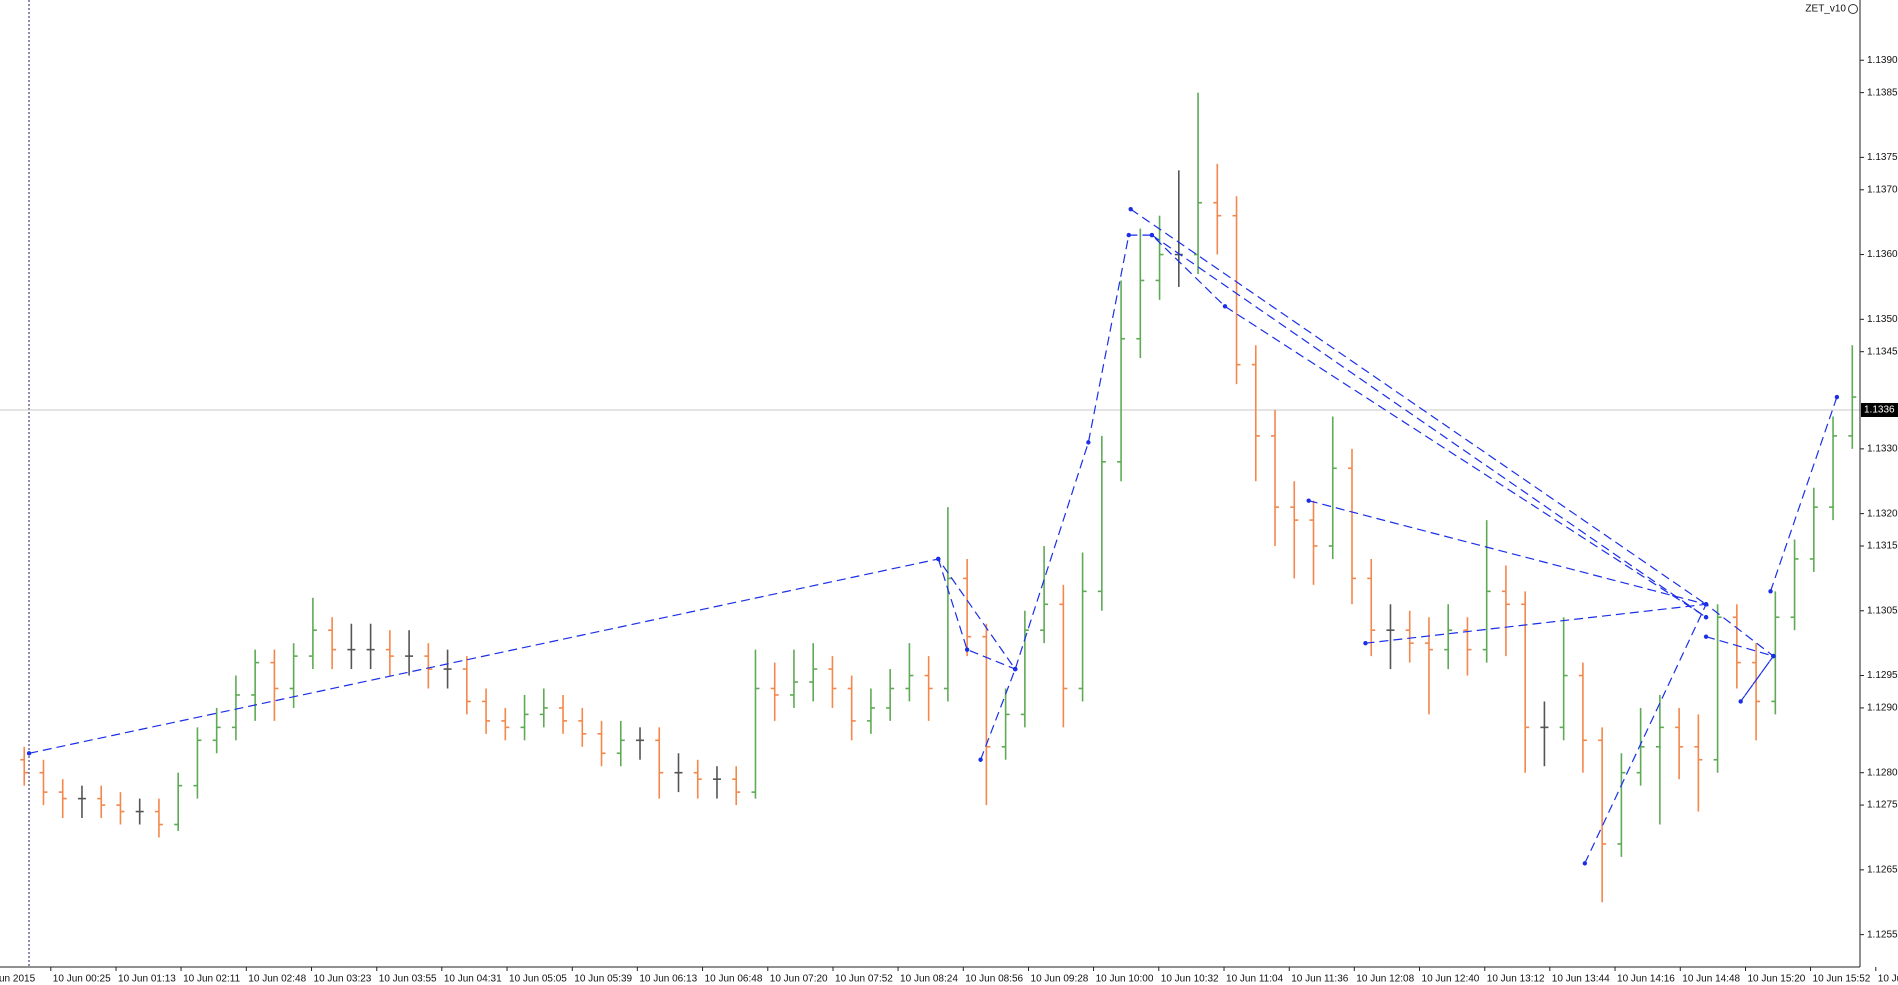  I want to click on x-tick-label: 10 Jun 07:20, so click(799, 979).